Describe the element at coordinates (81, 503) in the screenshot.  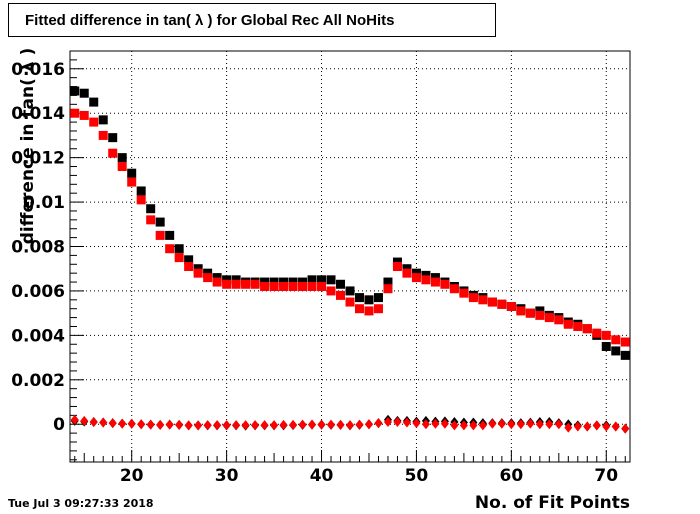
I see `timestamp: Tue Jul 3 09:27:33 2018` at that location.